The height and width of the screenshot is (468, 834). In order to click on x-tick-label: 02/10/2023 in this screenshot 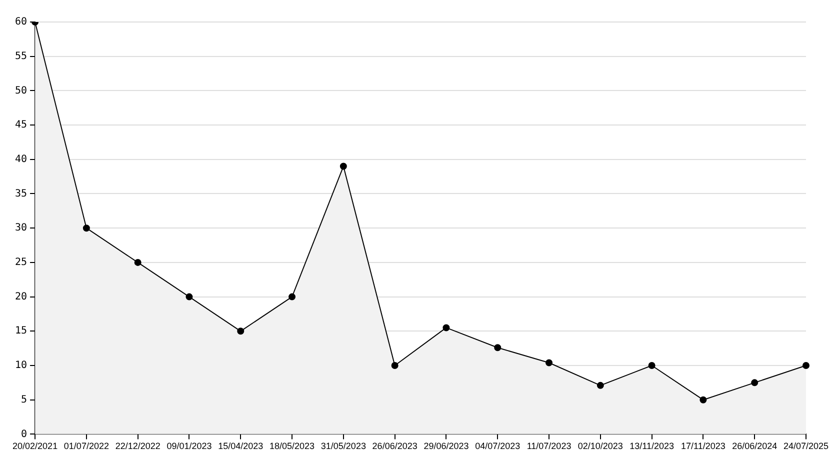, I will do `click(600, 446)`.